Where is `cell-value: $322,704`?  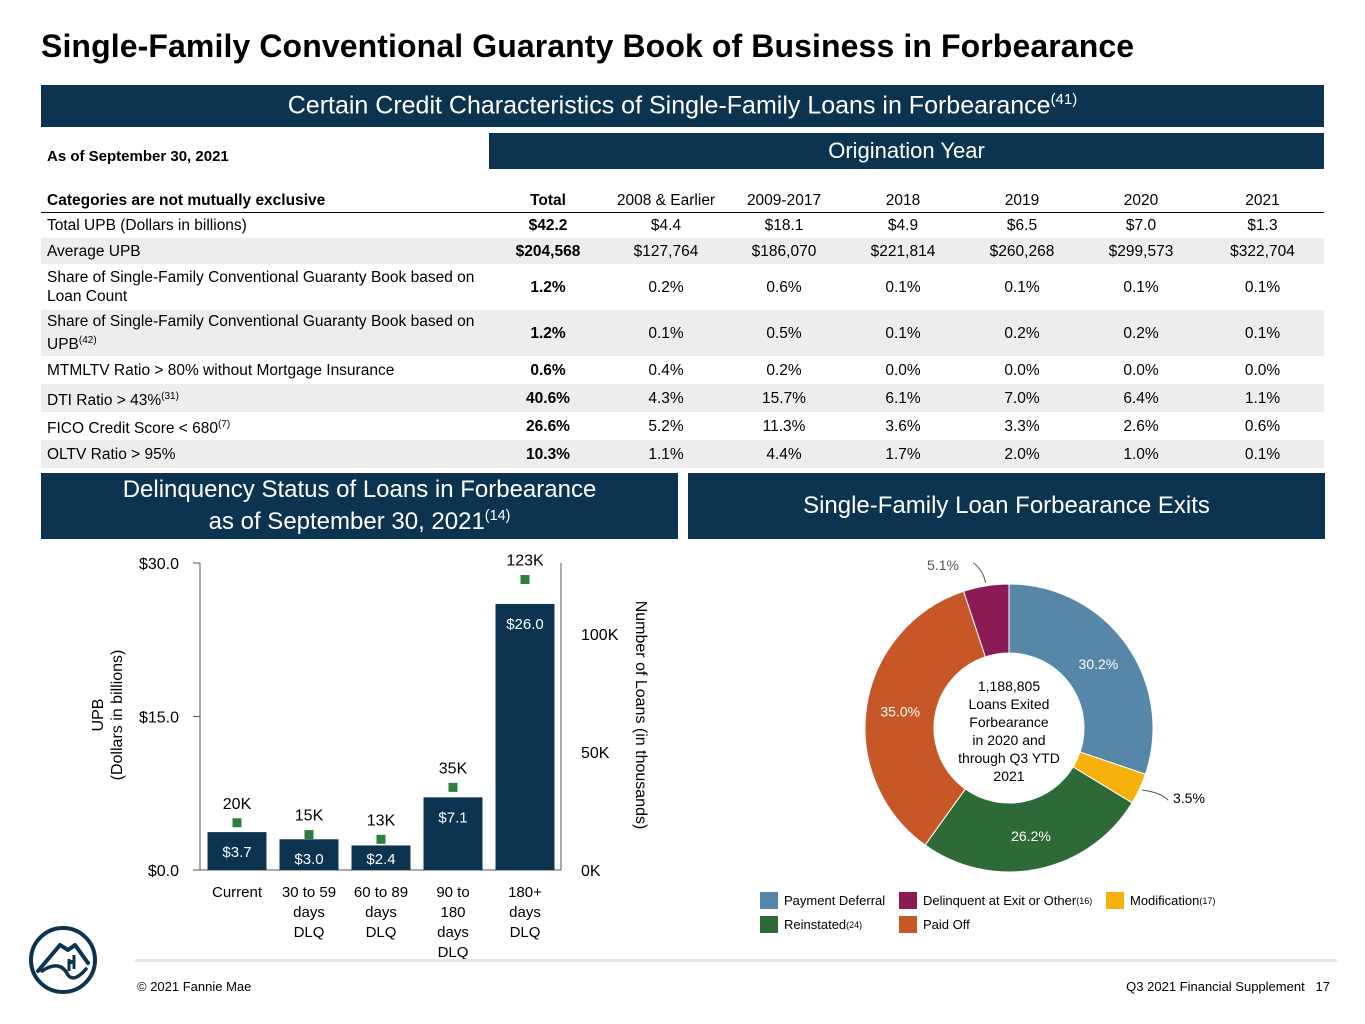 cell-value: $322,704 is located at coordinates (1262, 251).